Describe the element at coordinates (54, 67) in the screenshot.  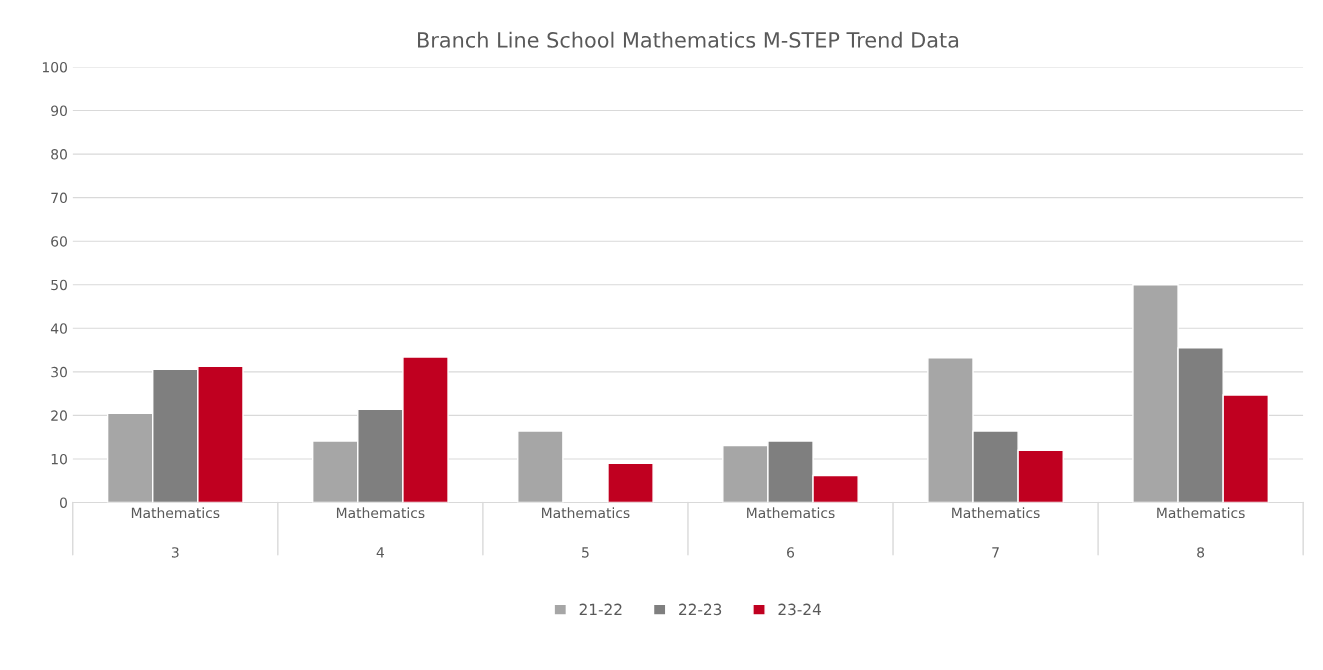
I see `y-tick-label: 100` at that location.